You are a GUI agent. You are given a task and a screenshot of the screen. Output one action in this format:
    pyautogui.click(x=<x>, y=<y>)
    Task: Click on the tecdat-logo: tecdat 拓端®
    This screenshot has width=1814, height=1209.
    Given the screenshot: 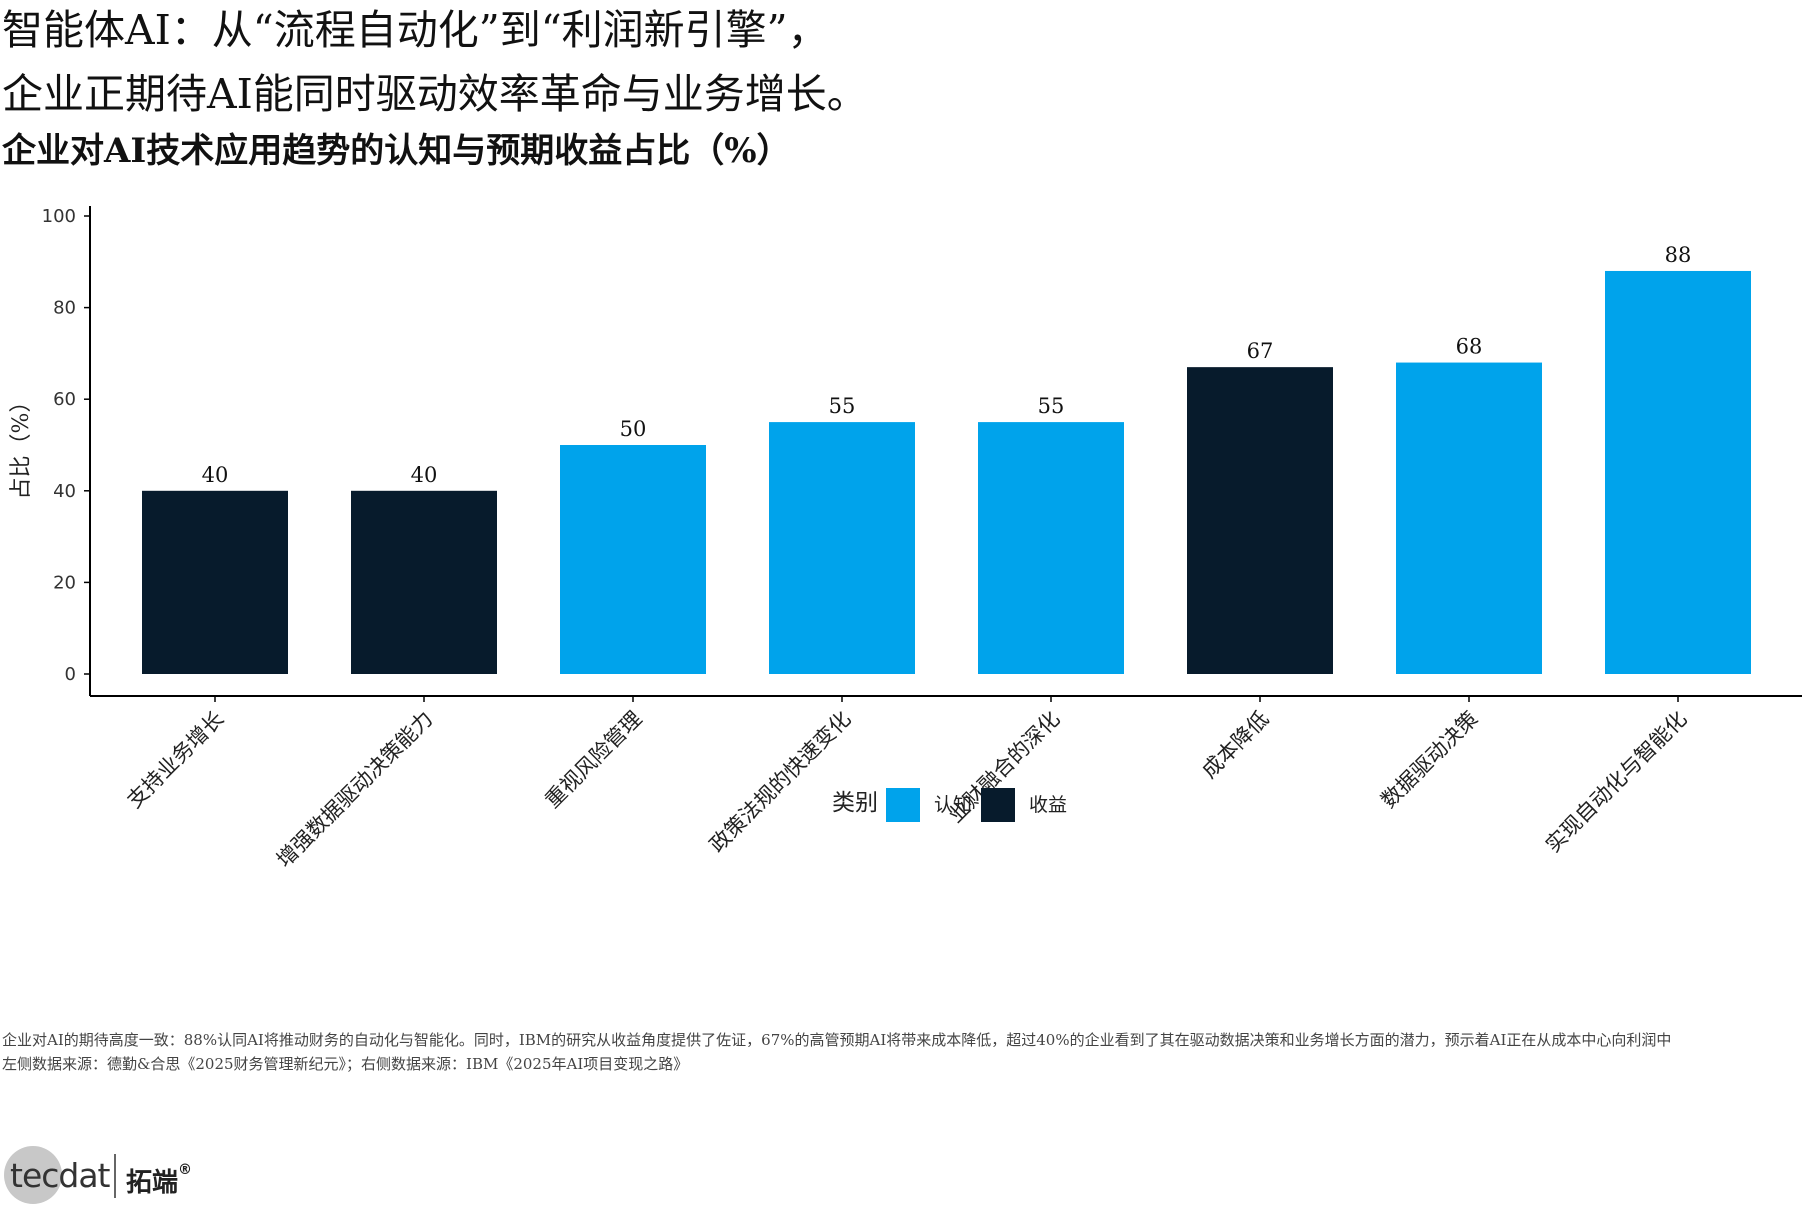 What is the action you would take?
    pyautogui.click(x=114, y=1177)
    